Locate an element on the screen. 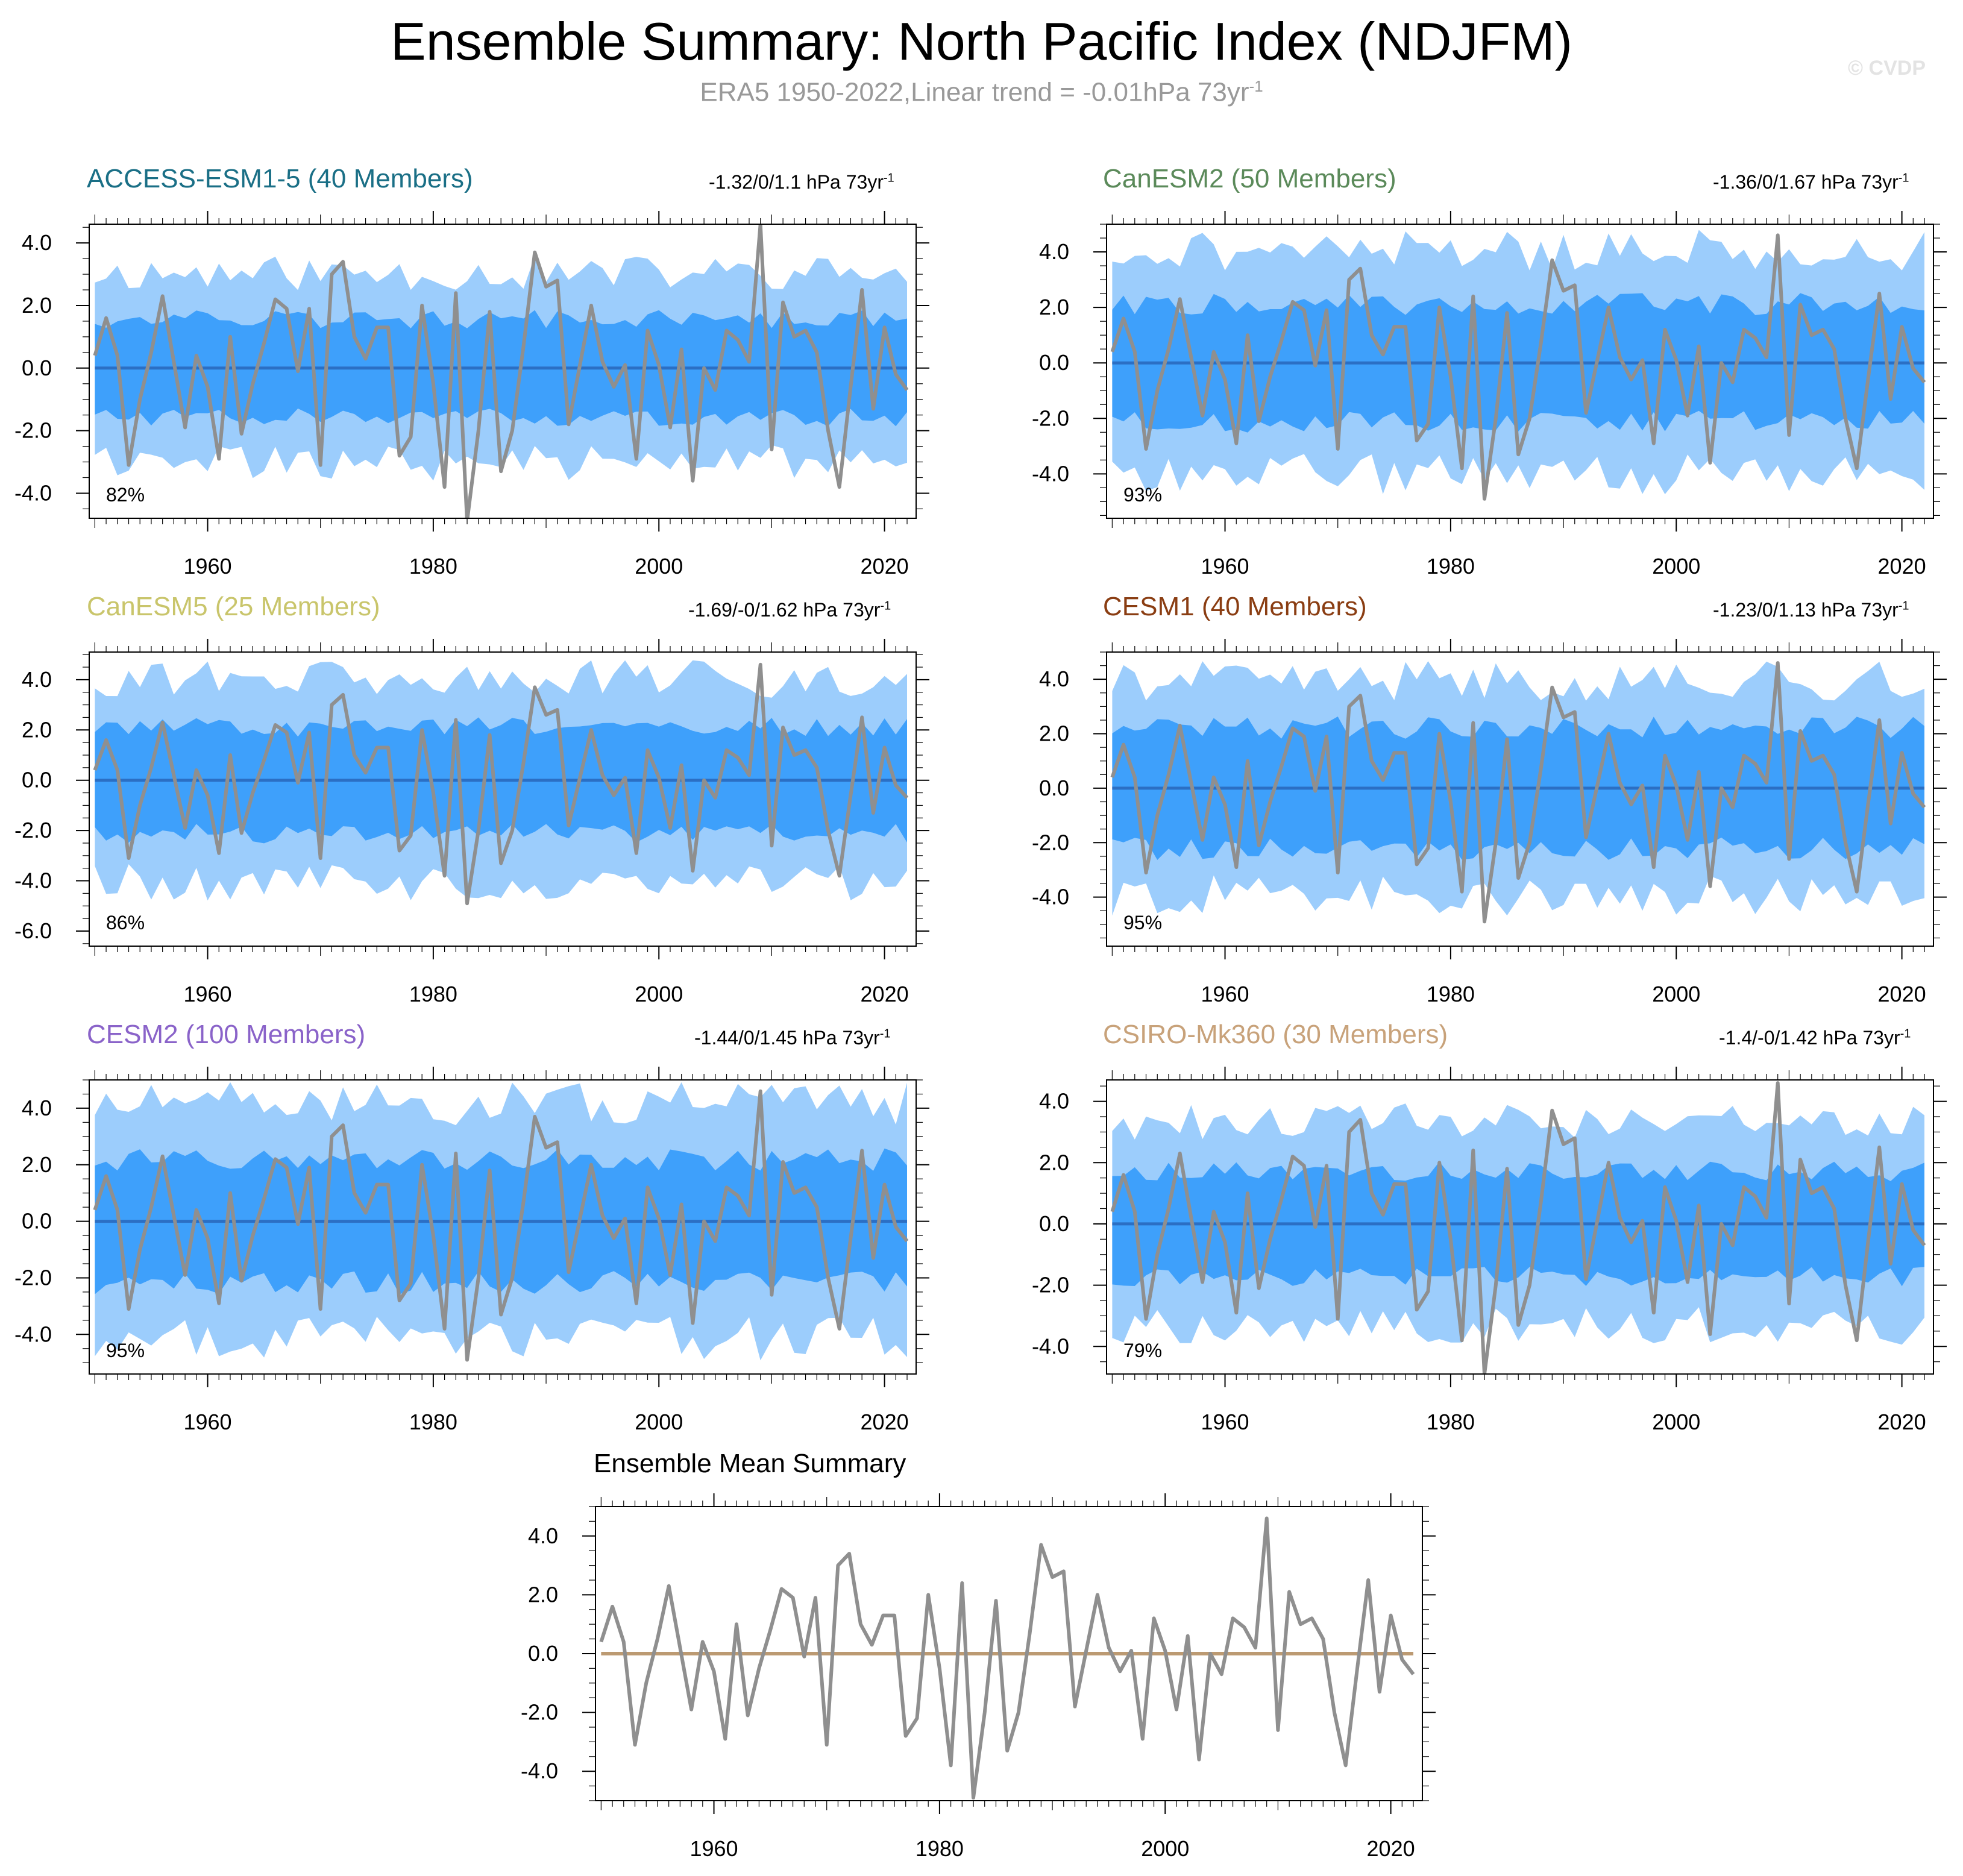  y-tick-label: -6.0 is located at coordinates (33, 930).